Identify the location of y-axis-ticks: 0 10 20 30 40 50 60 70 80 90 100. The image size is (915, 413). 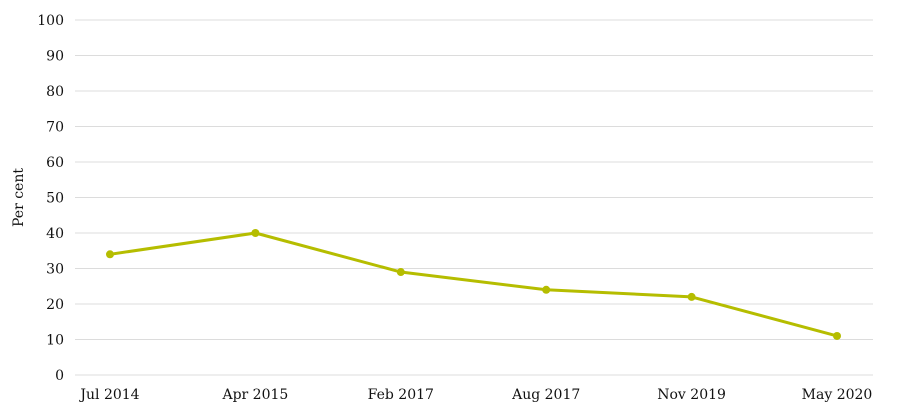
(50, 198).